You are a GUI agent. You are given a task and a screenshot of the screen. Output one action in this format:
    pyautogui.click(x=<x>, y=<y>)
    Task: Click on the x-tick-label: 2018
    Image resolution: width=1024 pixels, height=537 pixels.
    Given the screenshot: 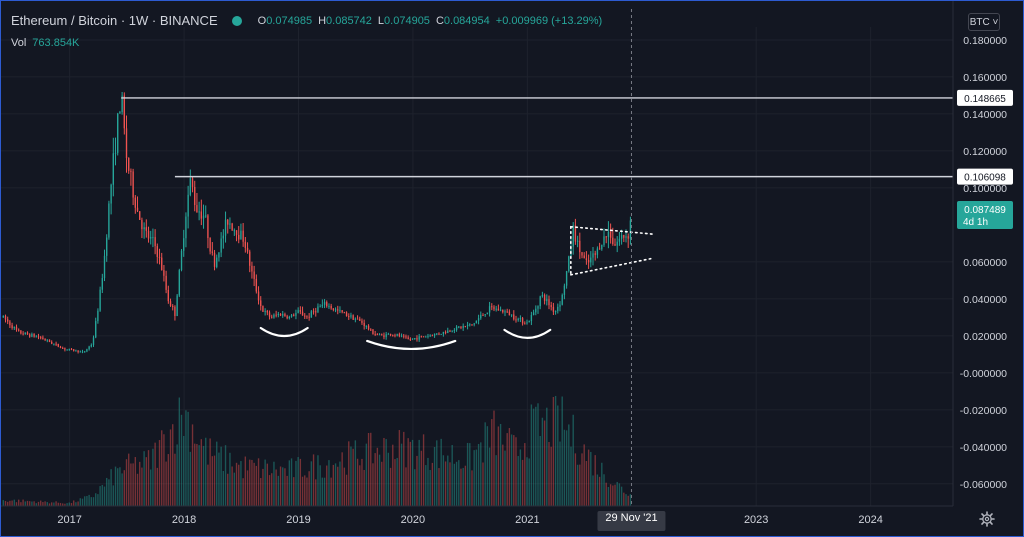 What is the action you would take?
    pyautogui.click(x=184, y=520)
    